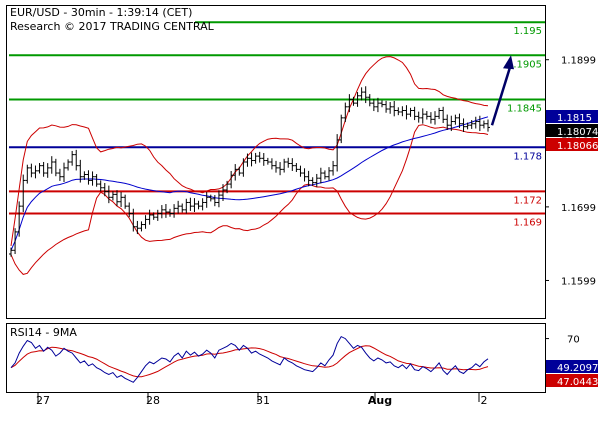 The width and height of the screenshot is (609, 423). Describe the element at coordinates (508, 62) in the screenshot. I see `forecast-arrow-head` at that location.